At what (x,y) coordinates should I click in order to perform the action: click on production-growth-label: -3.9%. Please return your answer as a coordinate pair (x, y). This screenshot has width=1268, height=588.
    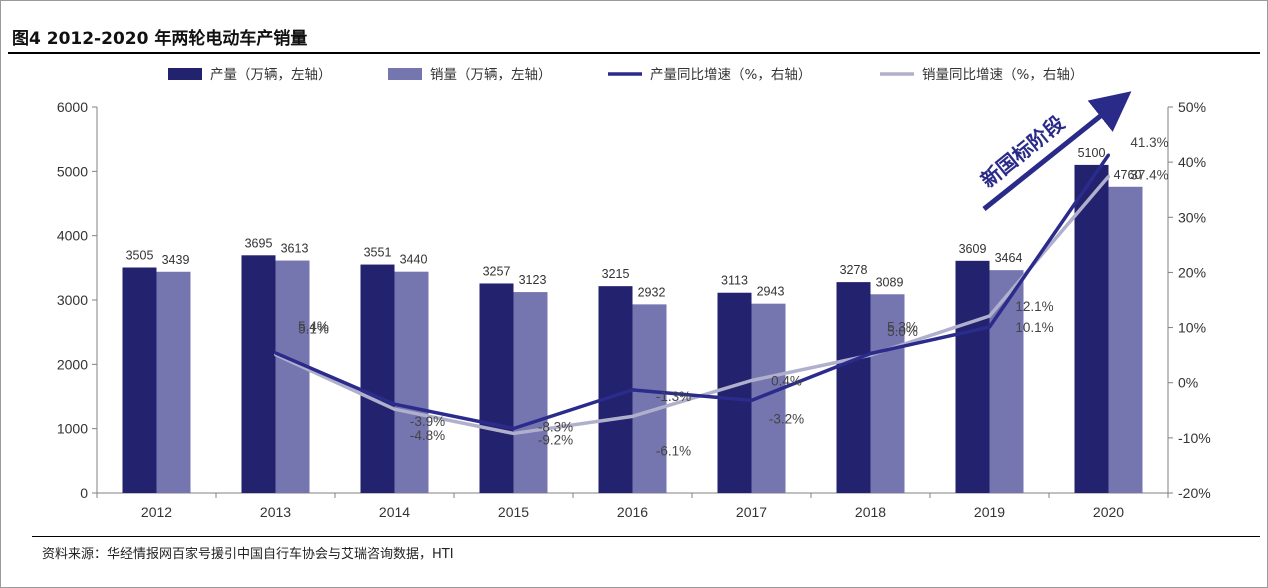
    Looking at the image, I should click on (427, 421).